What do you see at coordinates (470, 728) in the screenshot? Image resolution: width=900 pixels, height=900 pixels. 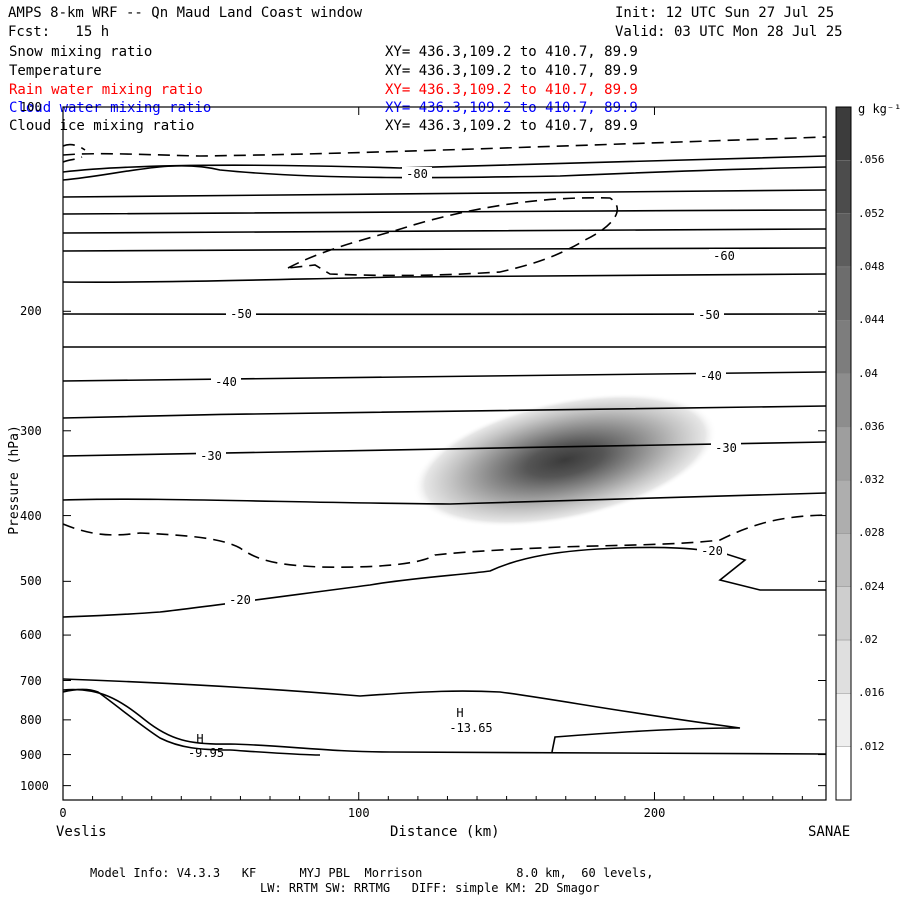 I see `high-value-mid: -13.65` at bounding box center [470, 728].